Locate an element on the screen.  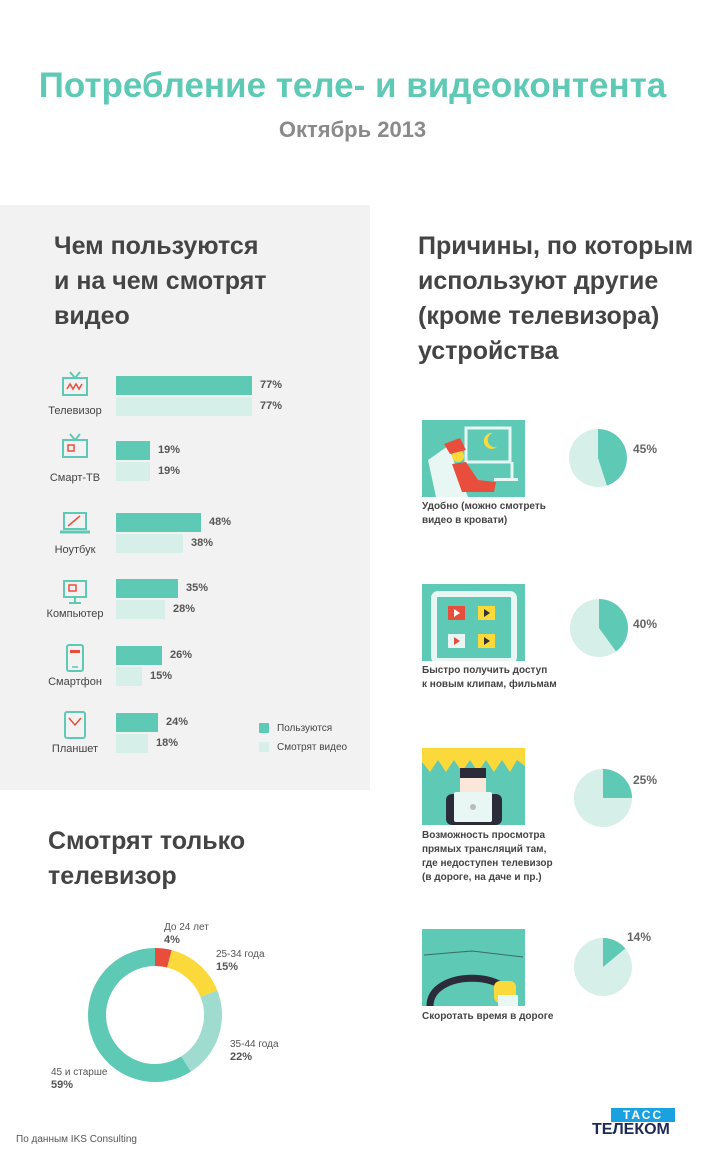
donut-value: 59% is located at coordinates (62, 1085).